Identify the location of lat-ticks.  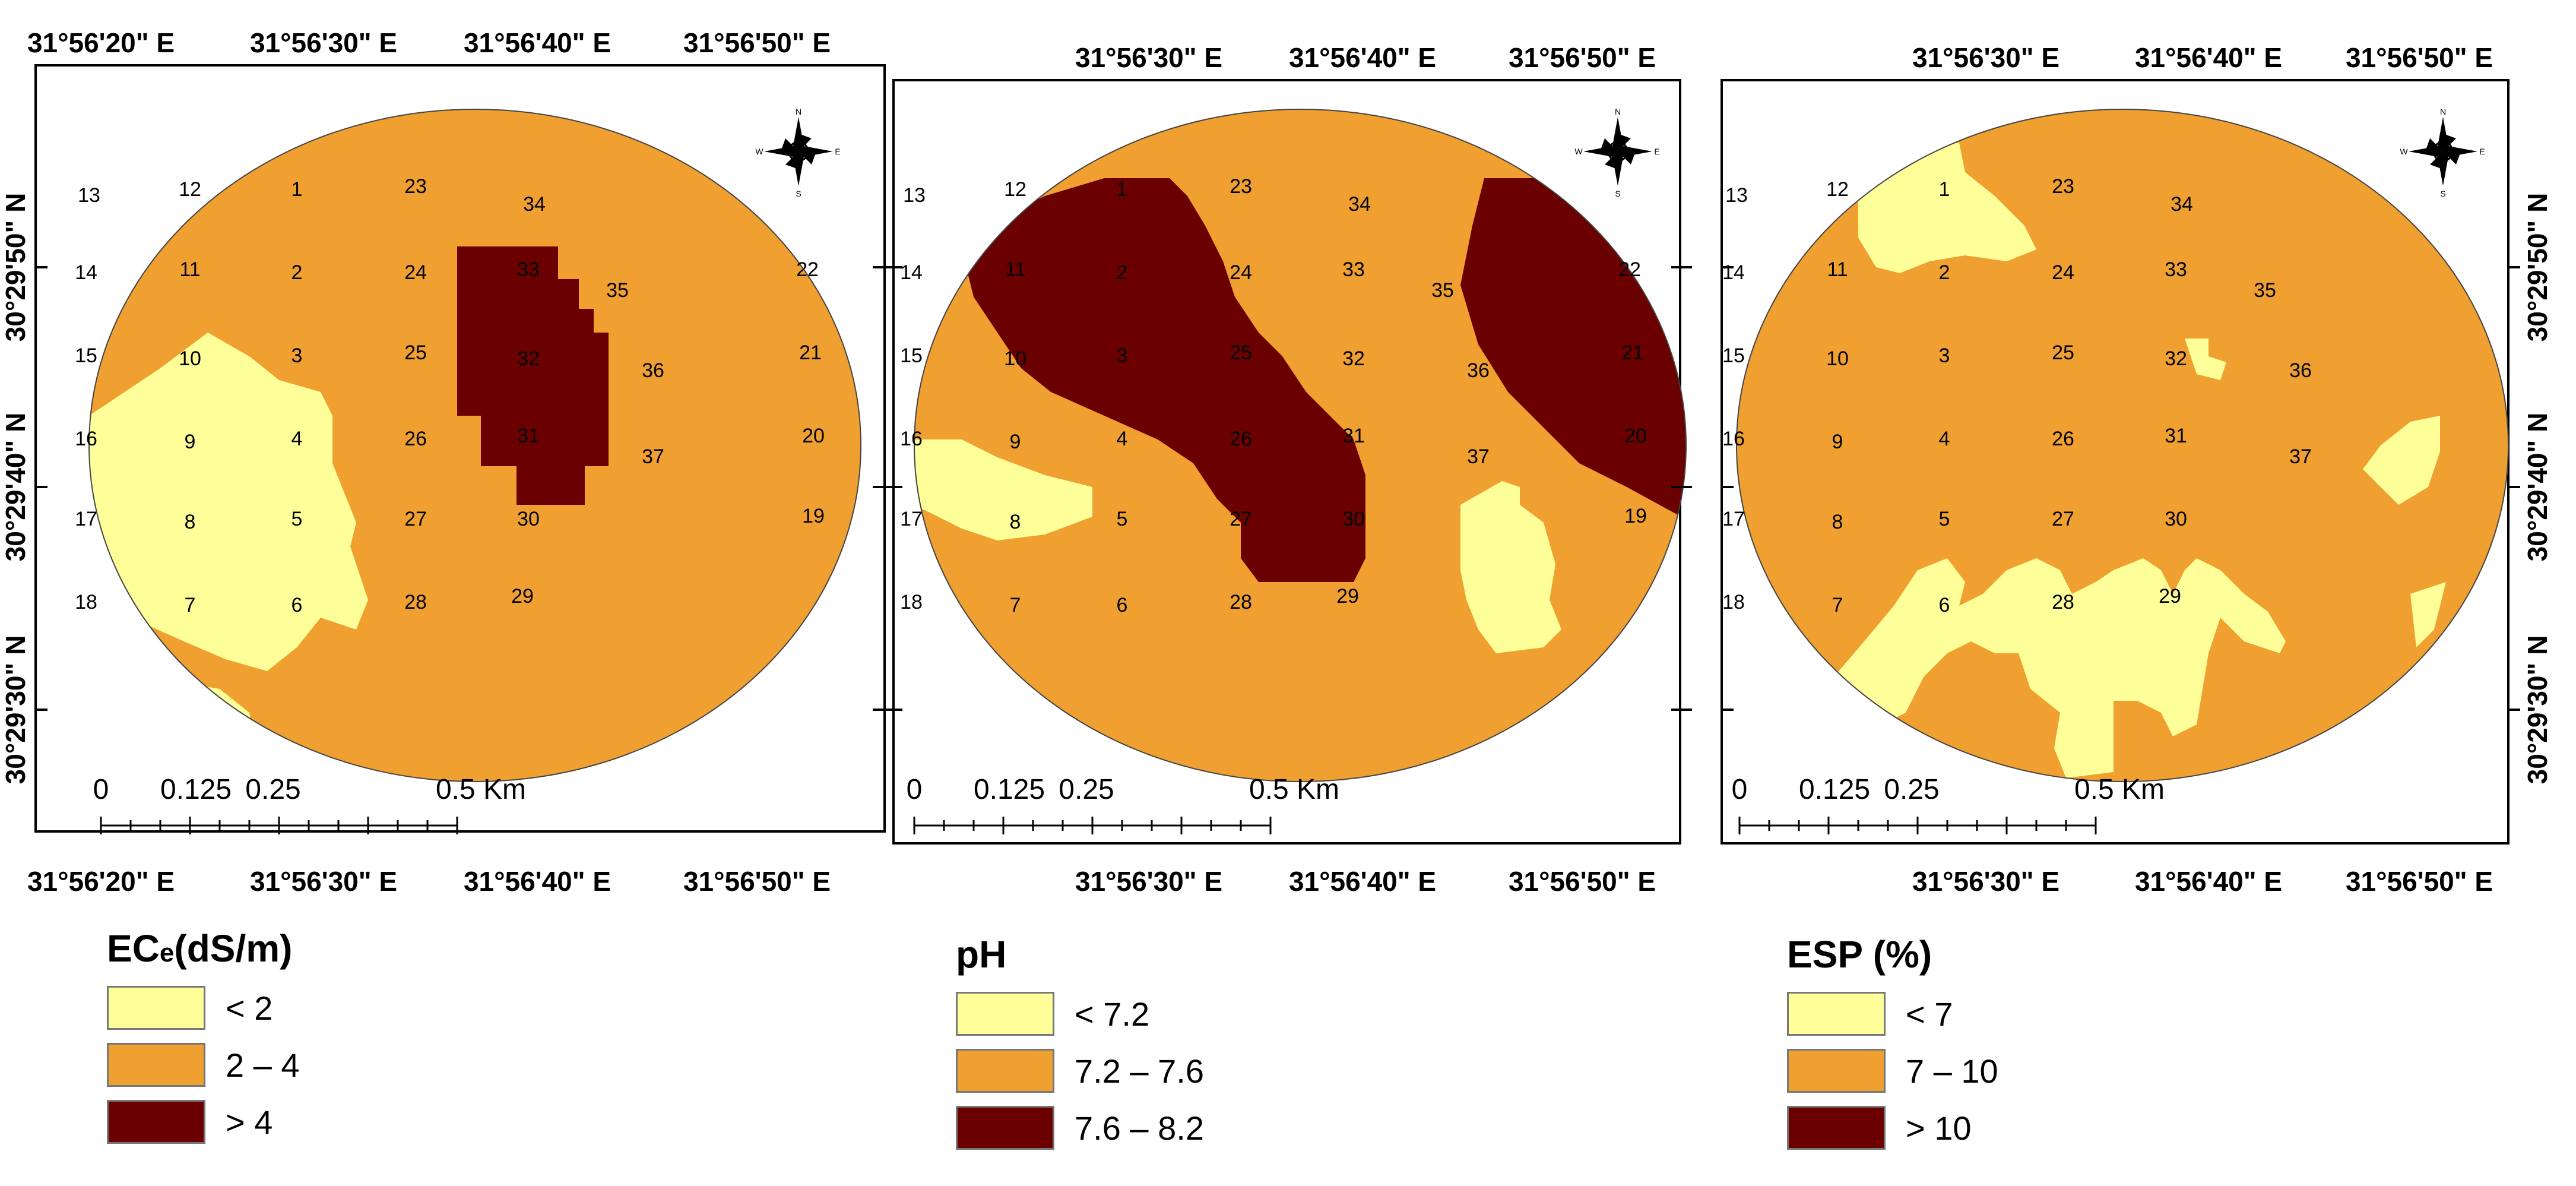
(2121, 488).